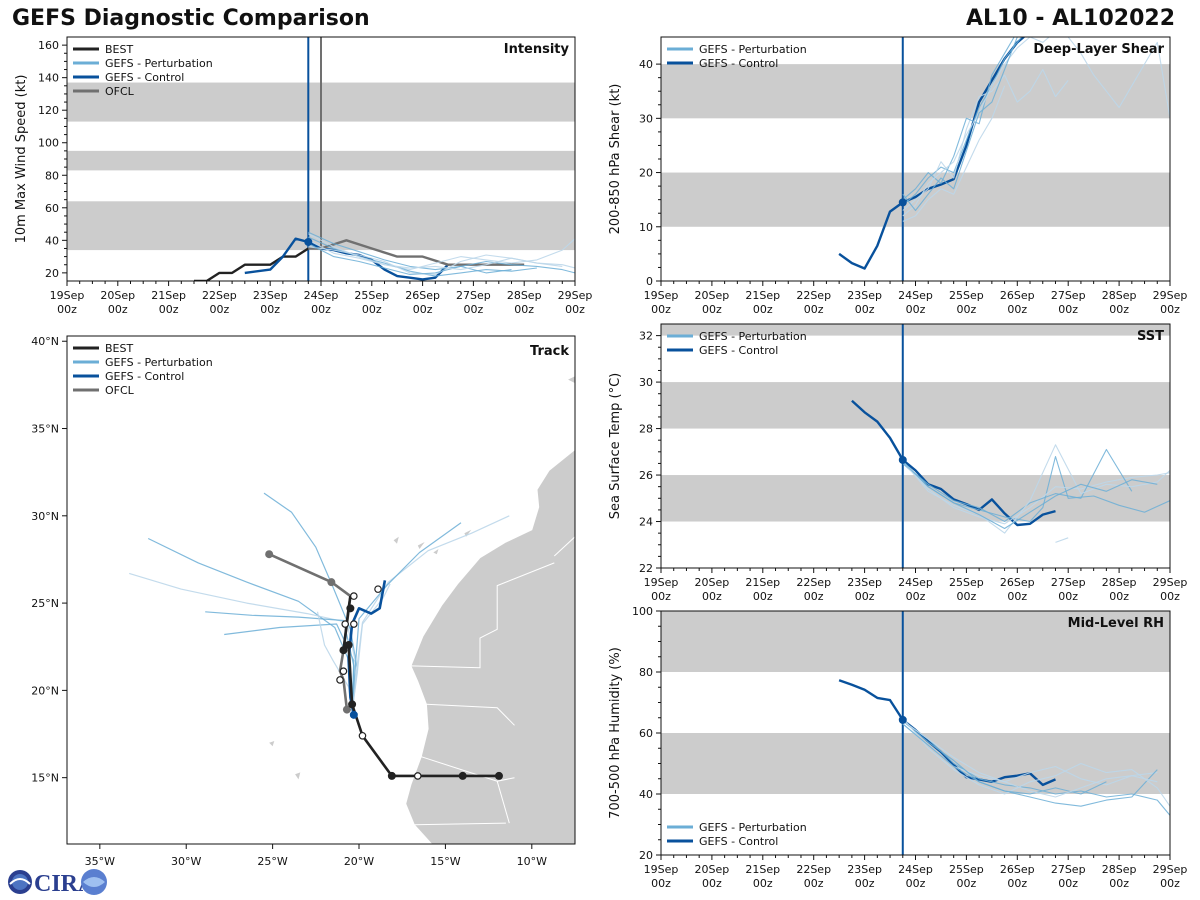  Describe the element at coordinates (646, 522) in the screenshot. I see `y-tick-label: 24` at that location.